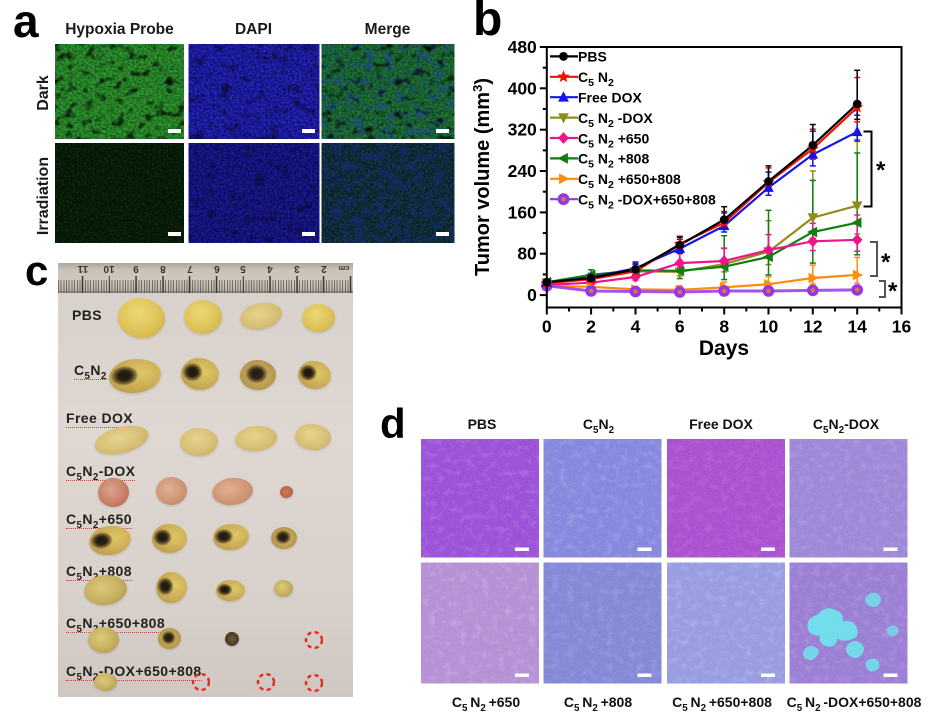  I want to click on svg-text: Tumor volume (mm3), so click(482, 177).